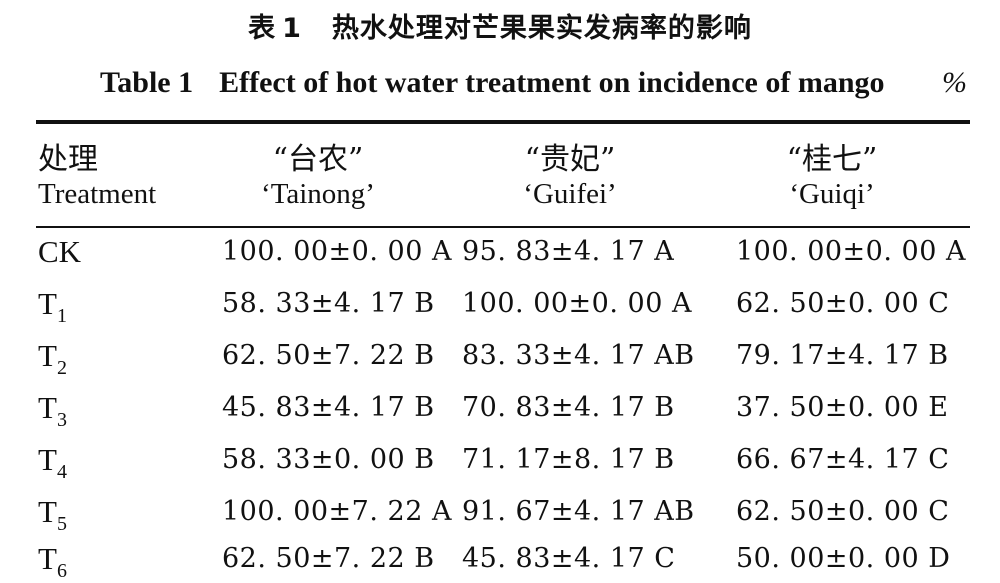 The height and width of the screenshot is (583, 1000). I want to click on row-label: T4, so click(52, 462).